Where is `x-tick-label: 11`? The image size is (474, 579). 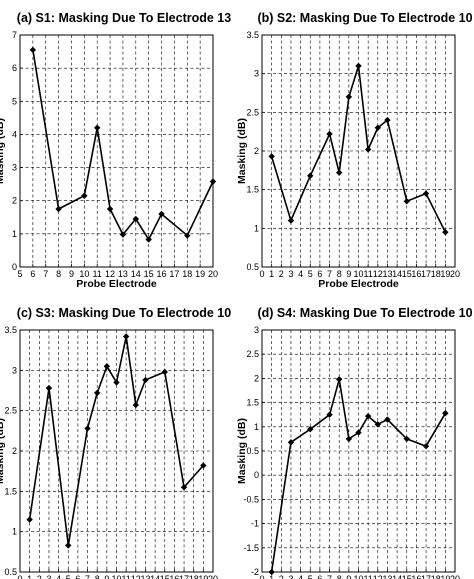 x-tick-label: 11 is located at coordinates (367, 274).